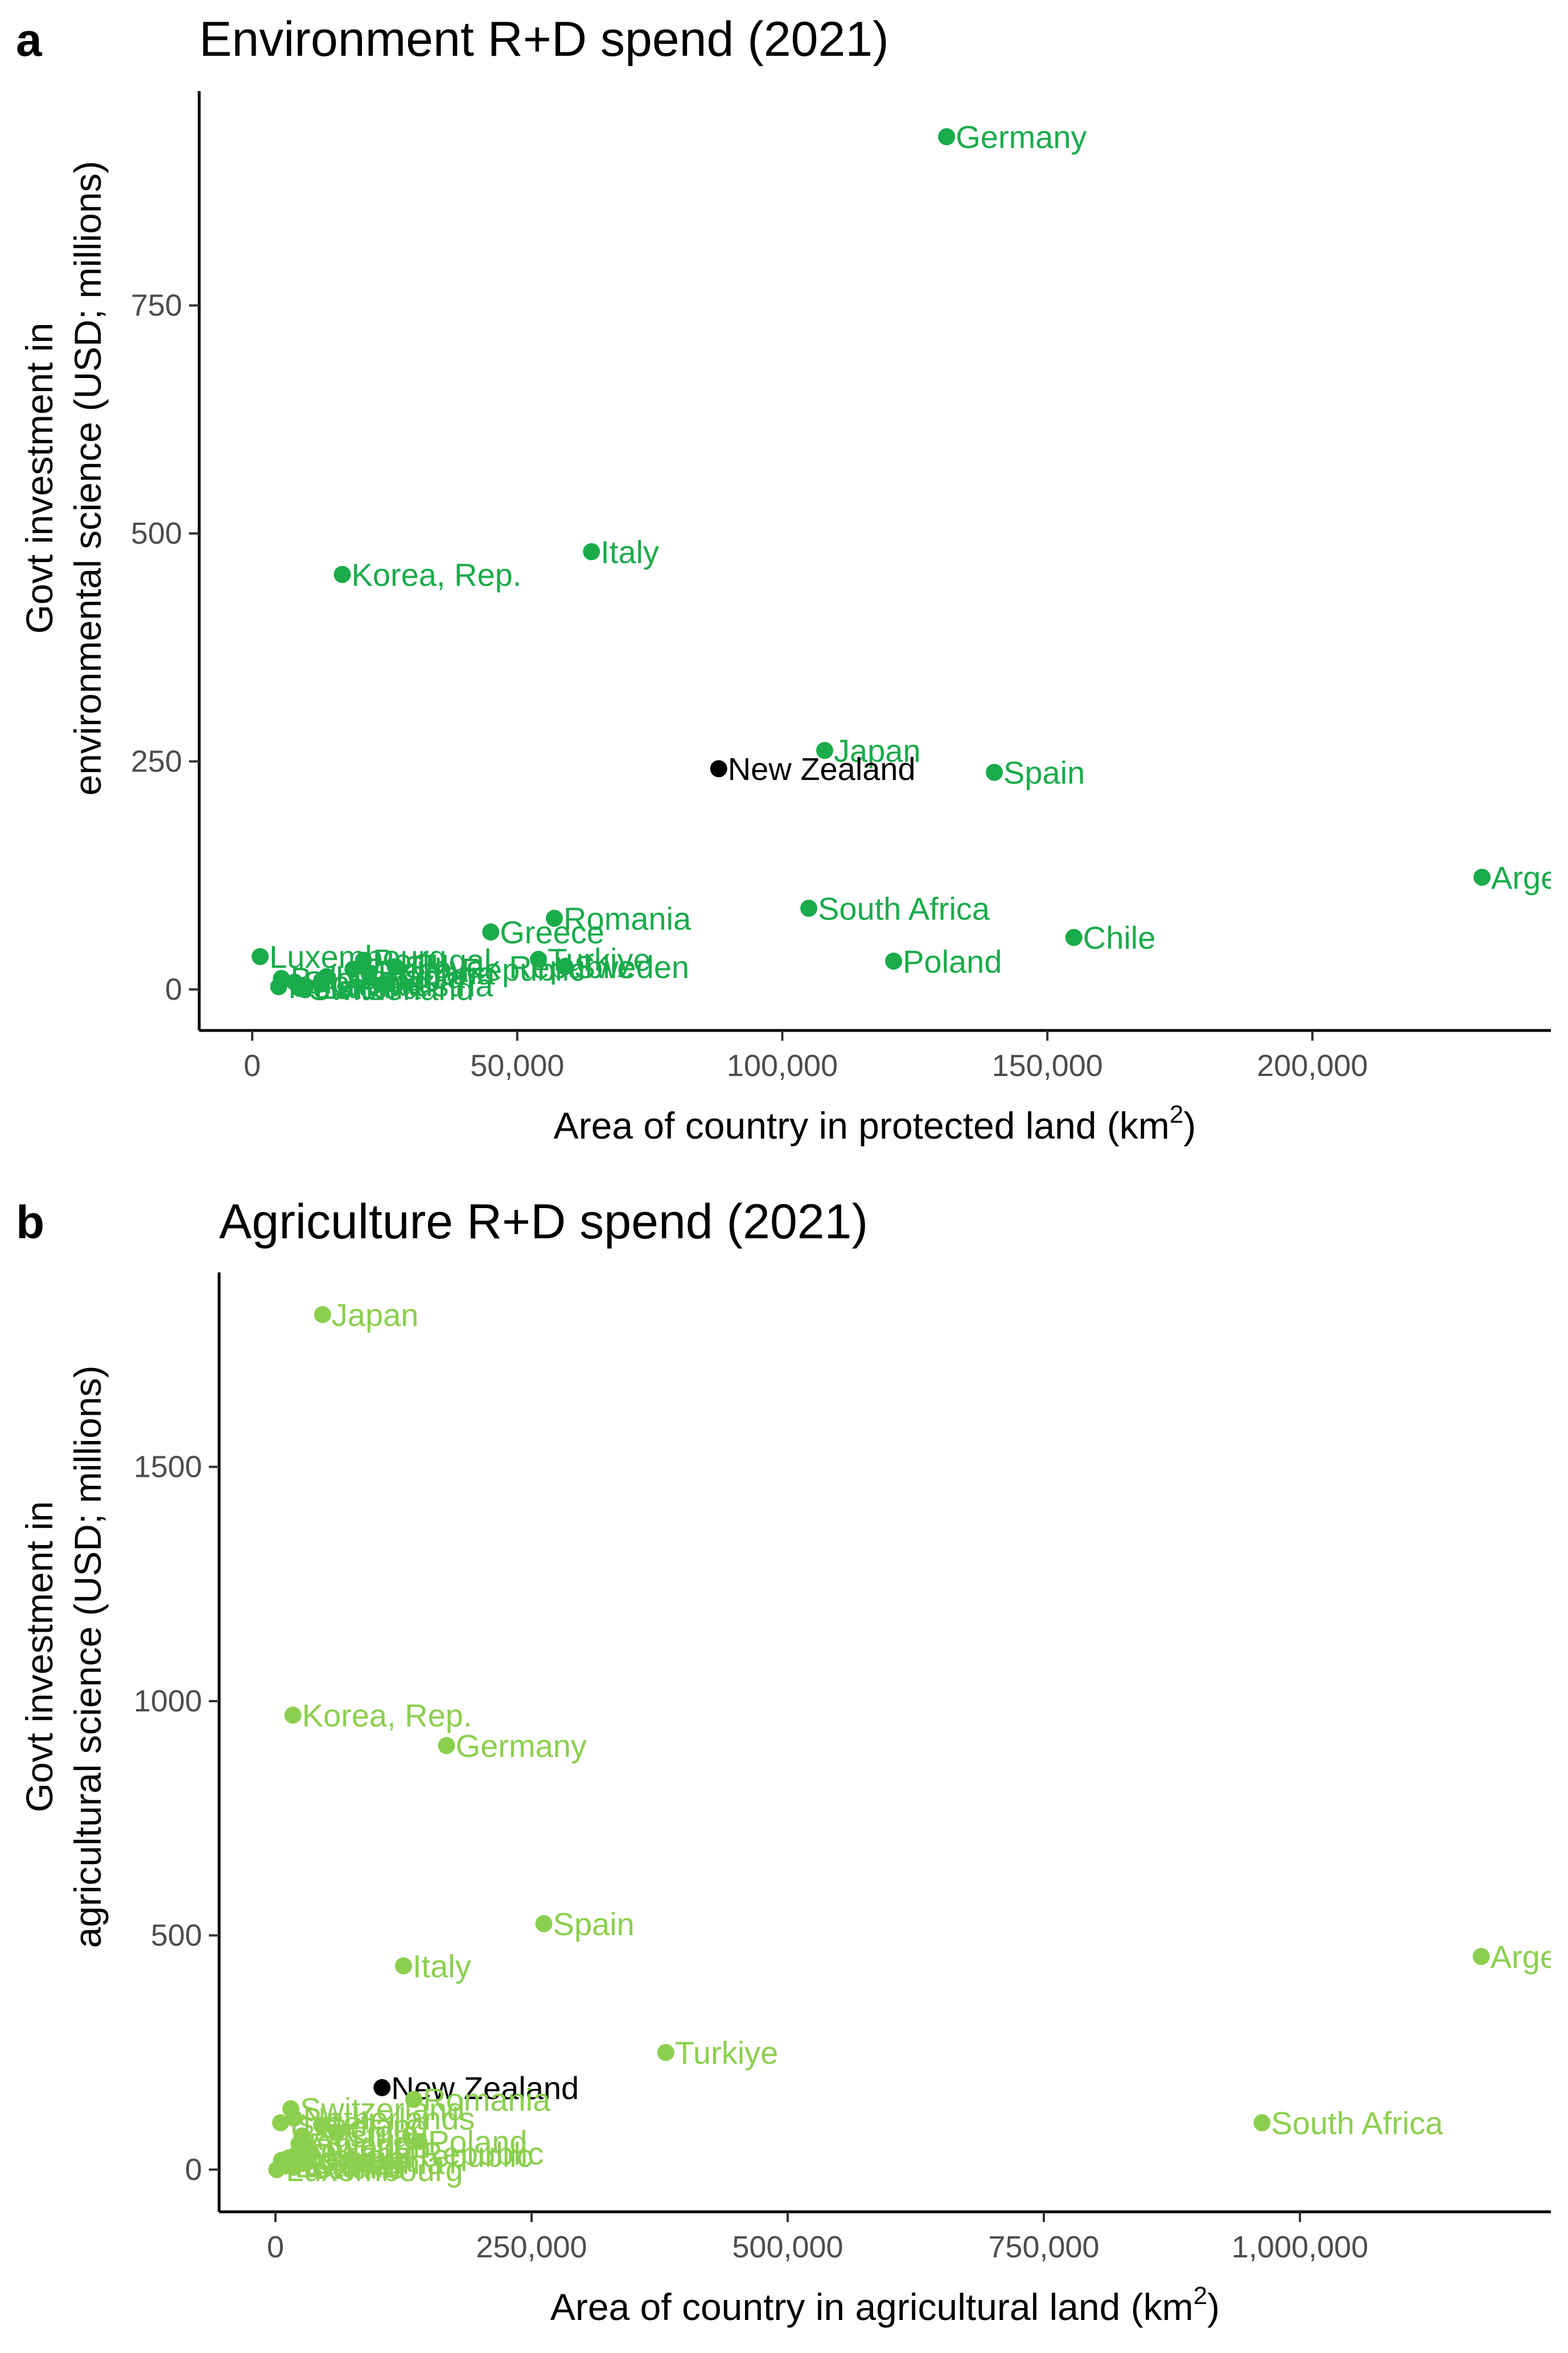 The height and width of the screenshot is (2353, 1568). Describe the element at coordinates (156, 761) in the screenshot. I see `panel-a-y-tick-label: 250` at that location.